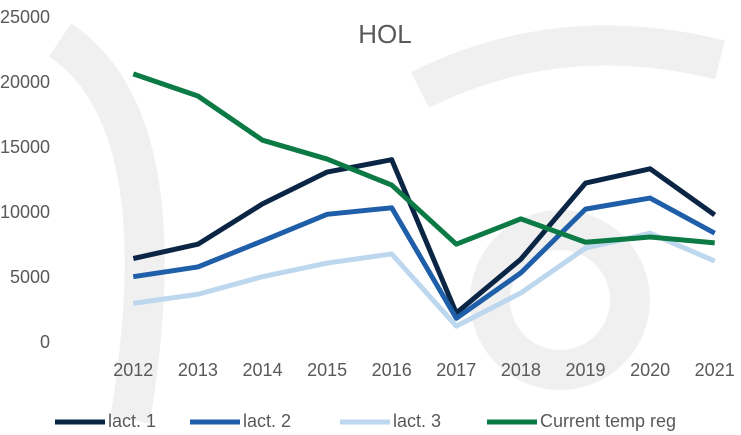  Describe the element at coordinates (585, 370) in the screenshot. I see `x-tick-label: 2019` at that location.